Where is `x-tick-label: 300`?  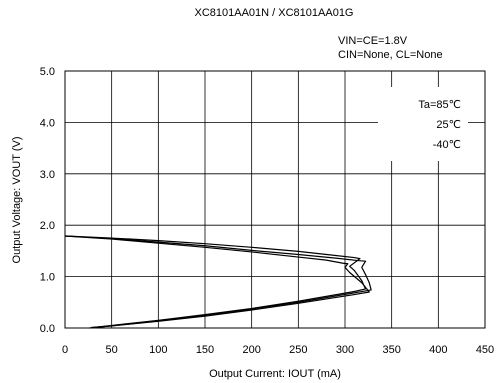 x-tick-label: 300 is located at coordinates (345, 350).